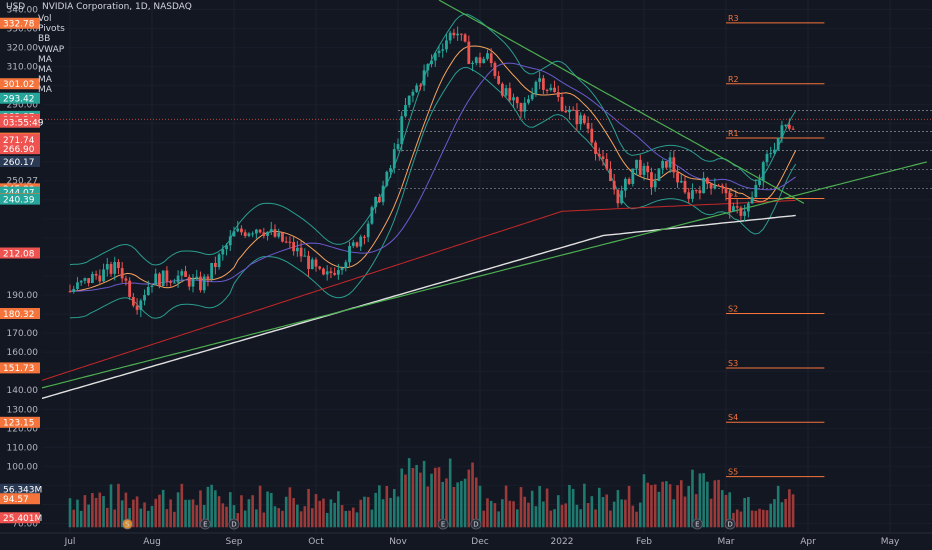  Describe the element at coordinates (20, 499) in the screenshot. I see `price-label-19: 94.57` at that location.